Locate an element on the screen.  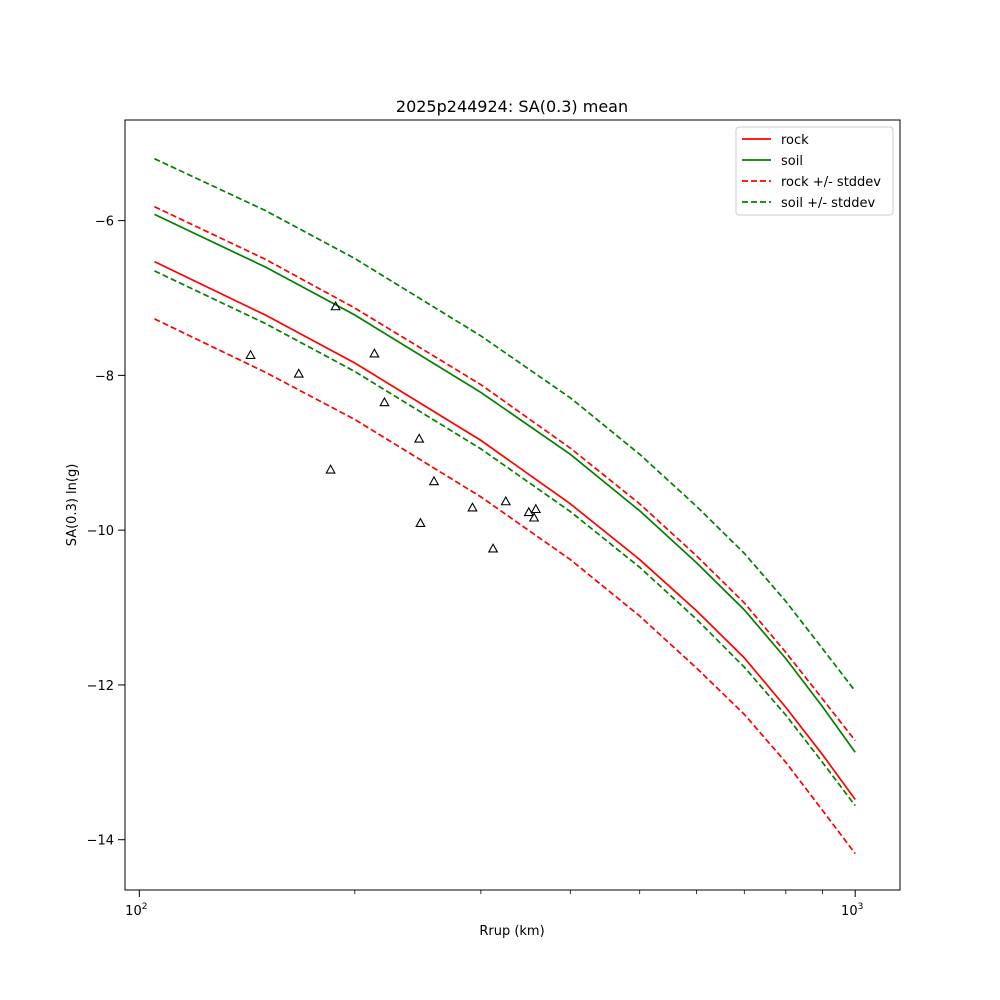
observation-points is located at coordinates (393, 426).